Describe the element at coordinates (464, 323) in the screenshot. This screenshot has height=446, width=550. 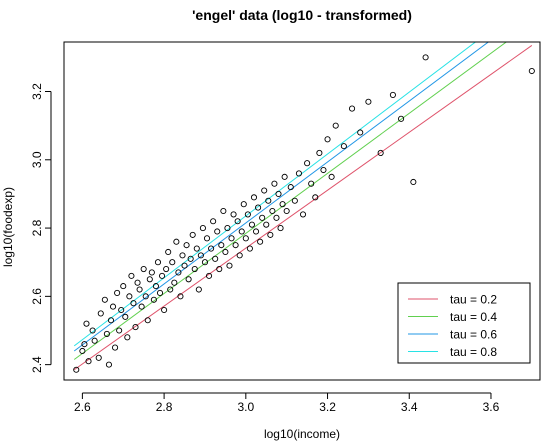
I see `legend-box` at that location.